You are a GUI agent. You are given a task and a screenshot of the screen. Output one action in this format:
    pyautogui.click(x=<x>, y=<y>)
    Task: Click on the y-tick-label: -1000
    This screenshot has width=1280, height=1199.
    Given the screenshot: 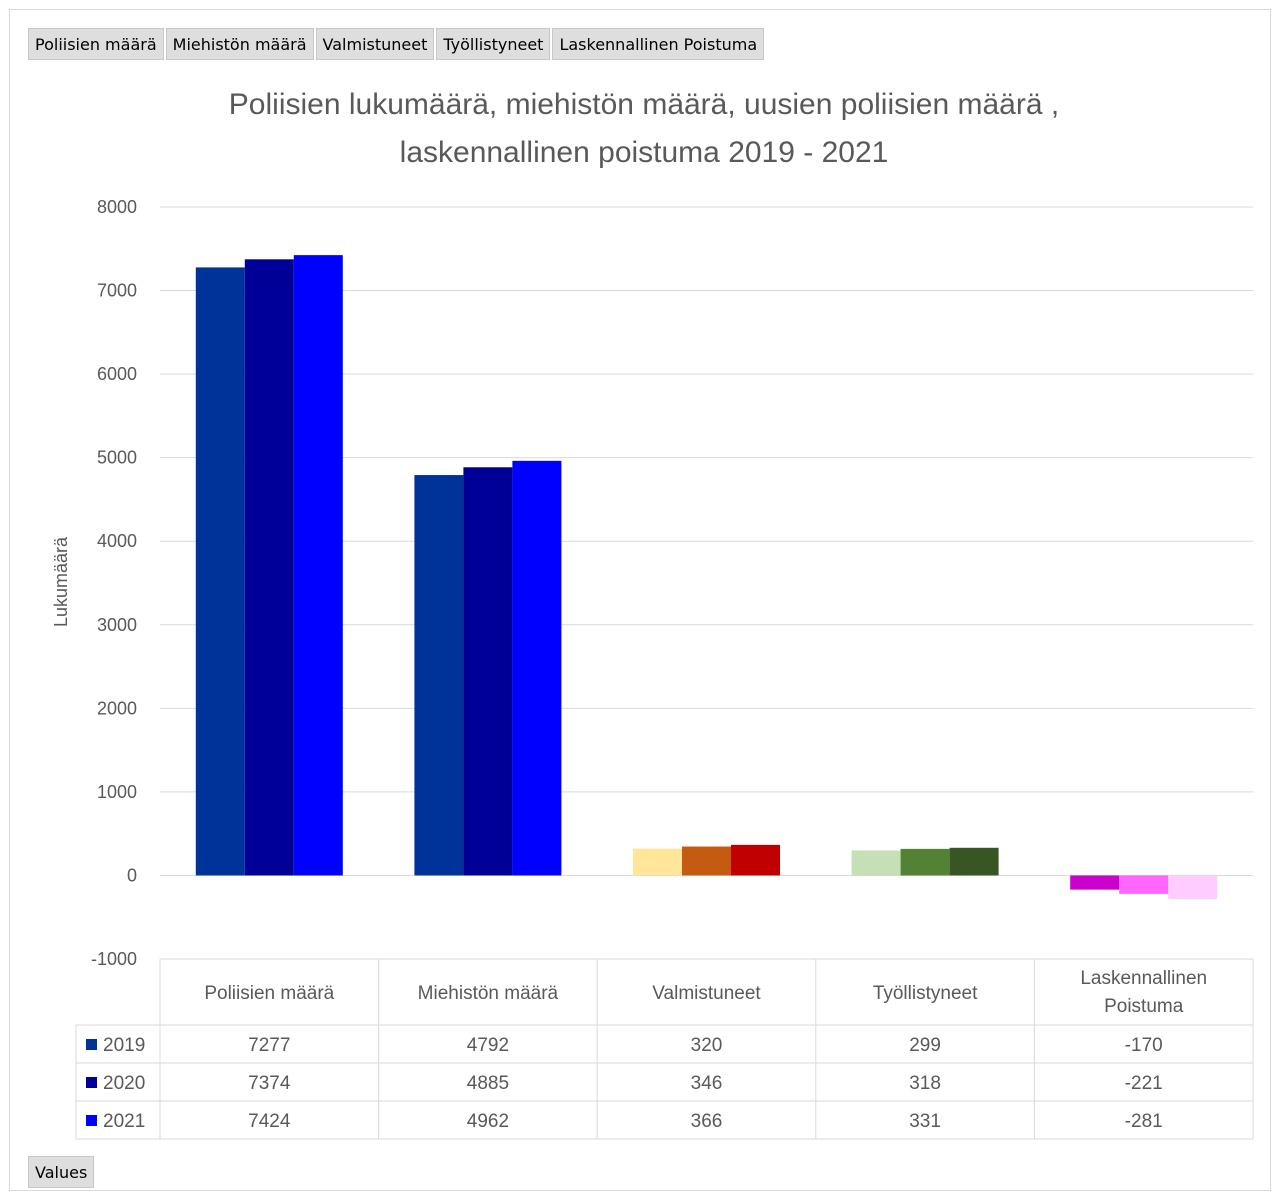 What is the action you would take?
    pyautogui.click(x=114, y=959)
    